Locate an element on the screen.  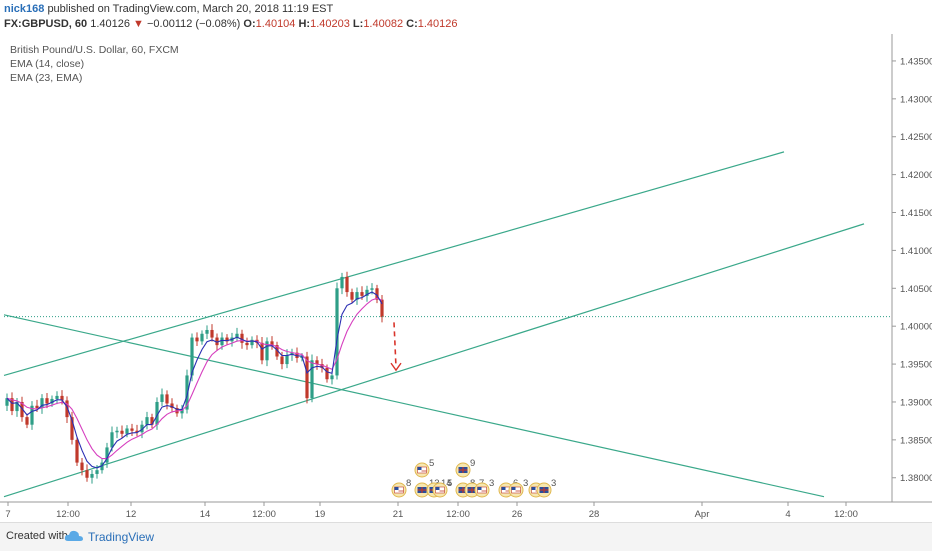
economic-event-uk-icon: 3 is located at coordinates (546, 488).